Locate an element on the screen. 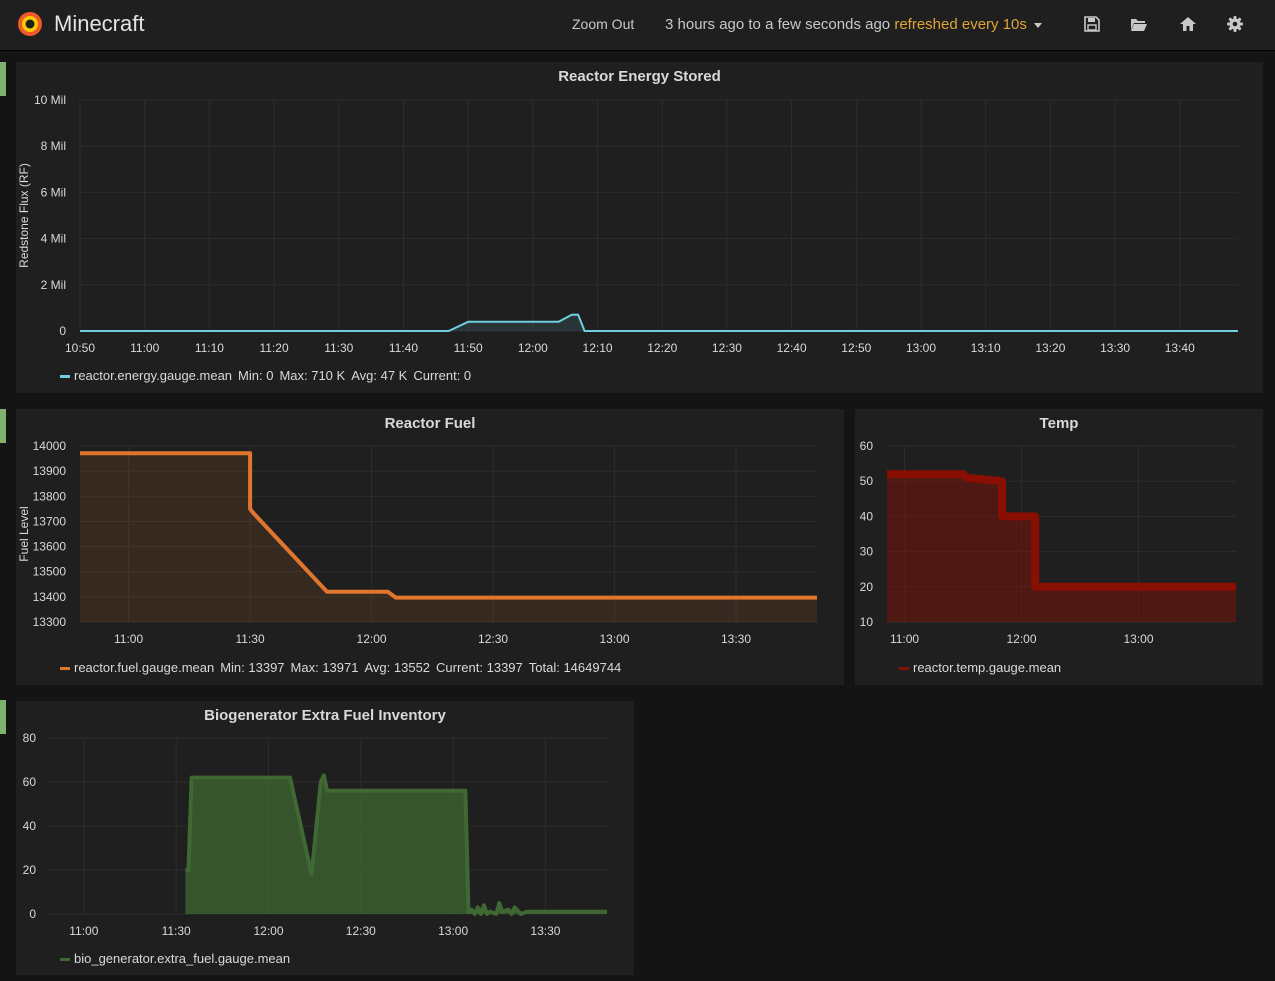 This screenshot has height=981, width=1275. caret-down-icon is located at coordinates (1038, 25).